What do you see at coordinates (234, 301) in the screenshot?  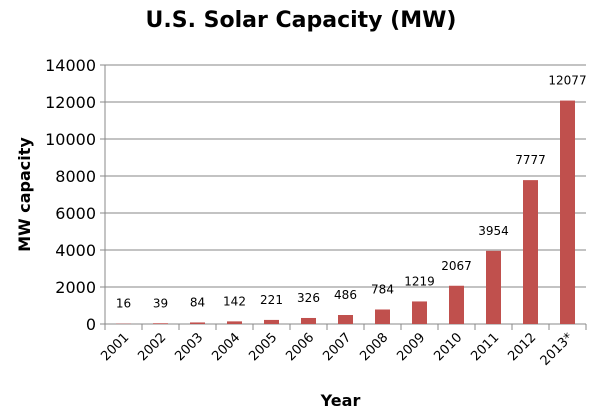 I see `data-label: 142` at bounding box center [234, 301].